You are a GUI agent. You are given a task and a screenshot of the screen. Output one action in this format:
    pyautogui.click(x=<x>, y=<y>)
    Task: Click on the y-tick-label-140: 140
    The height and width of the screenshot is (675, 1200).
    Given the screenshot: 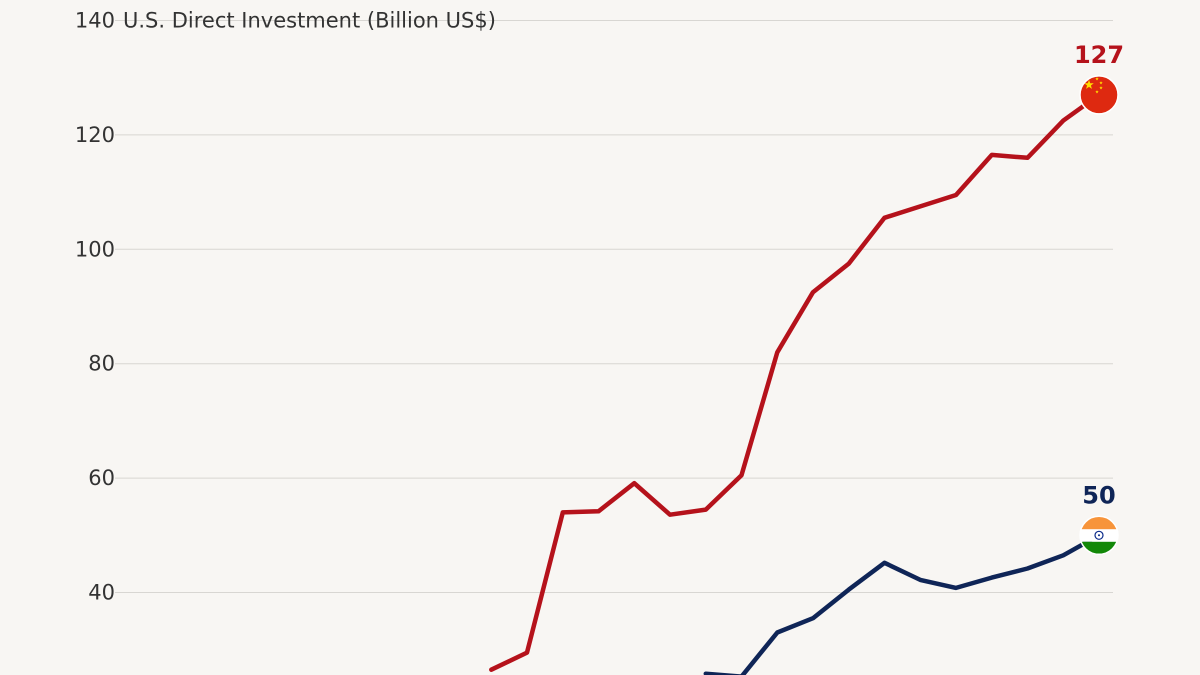 What is the action you would take?
    pyautogui.click(x=95, y=21)
    